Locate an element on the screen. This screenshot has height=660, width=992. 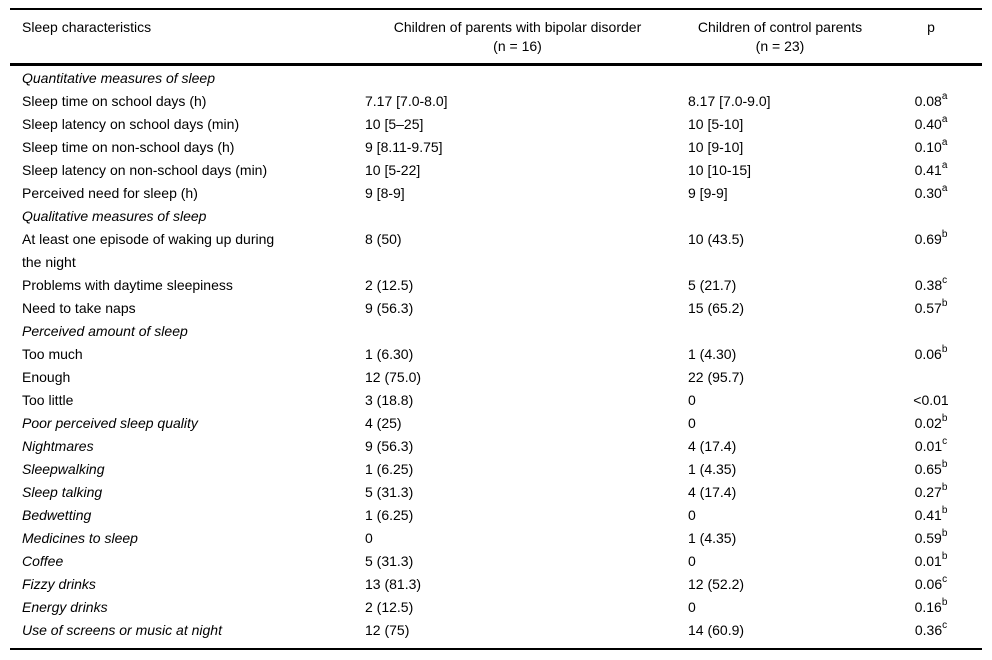
p-value: 0.30a is located at coordinates (931, 193).